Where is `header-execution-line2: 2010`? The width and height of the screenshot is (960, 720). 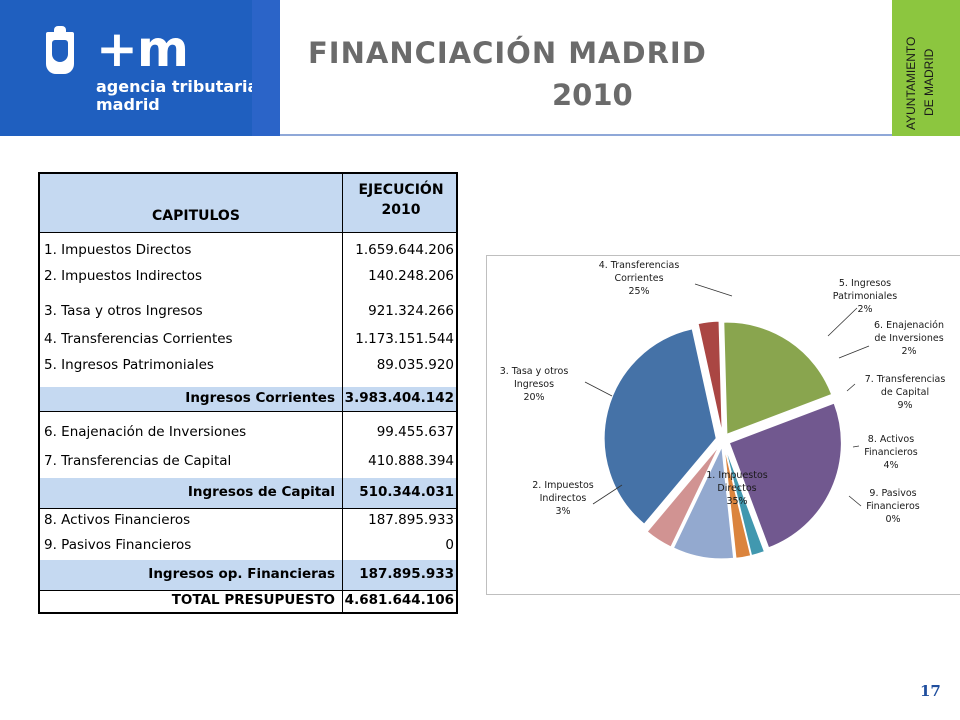 header-execution-line2: 2010 is located at coordinates (401, 210).